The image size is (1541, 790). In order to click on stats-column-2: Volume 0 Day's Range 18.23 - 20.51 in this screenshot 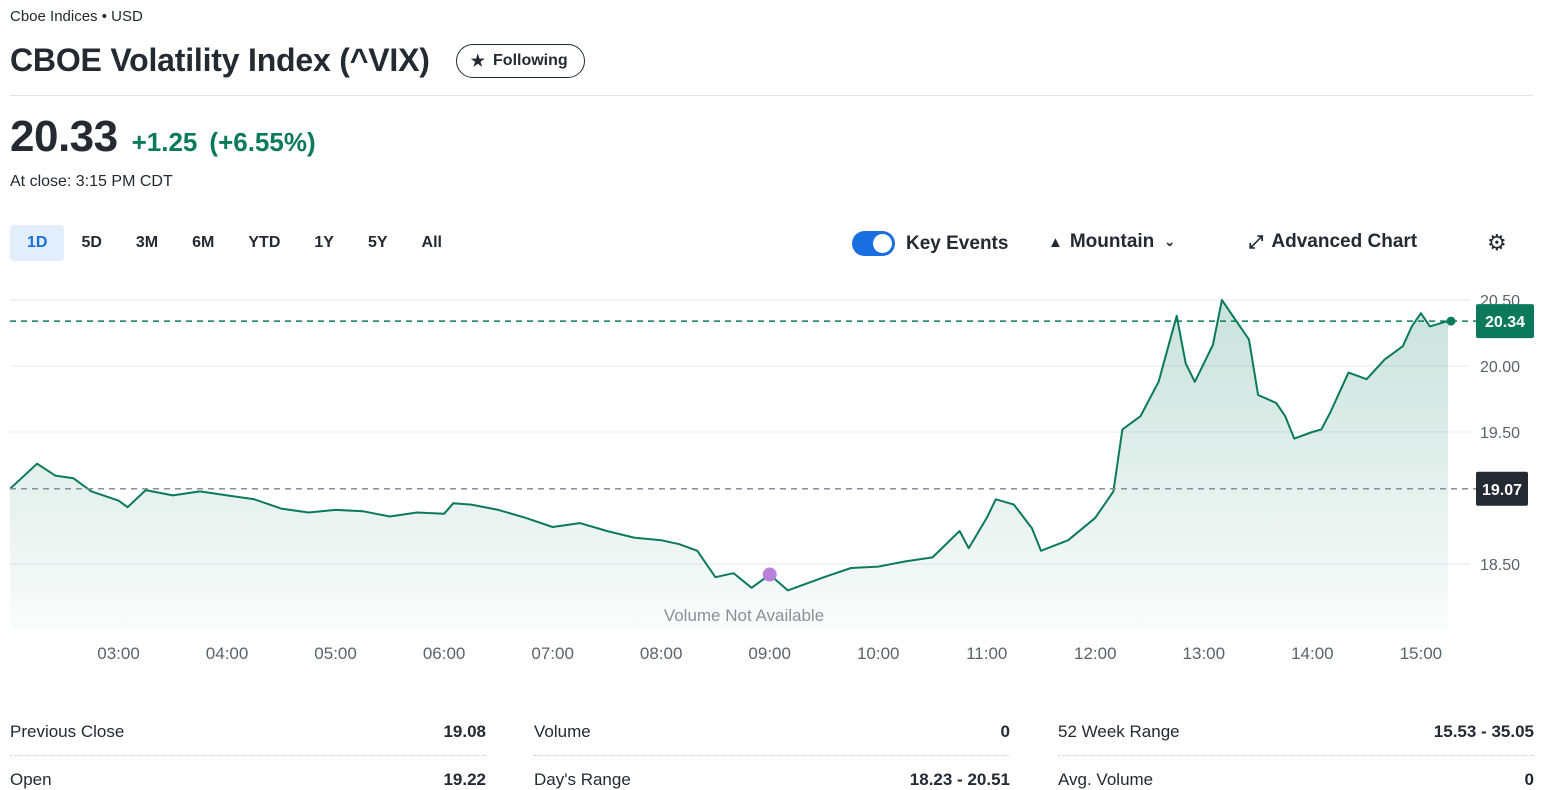, I will do `click(772, 749)`.